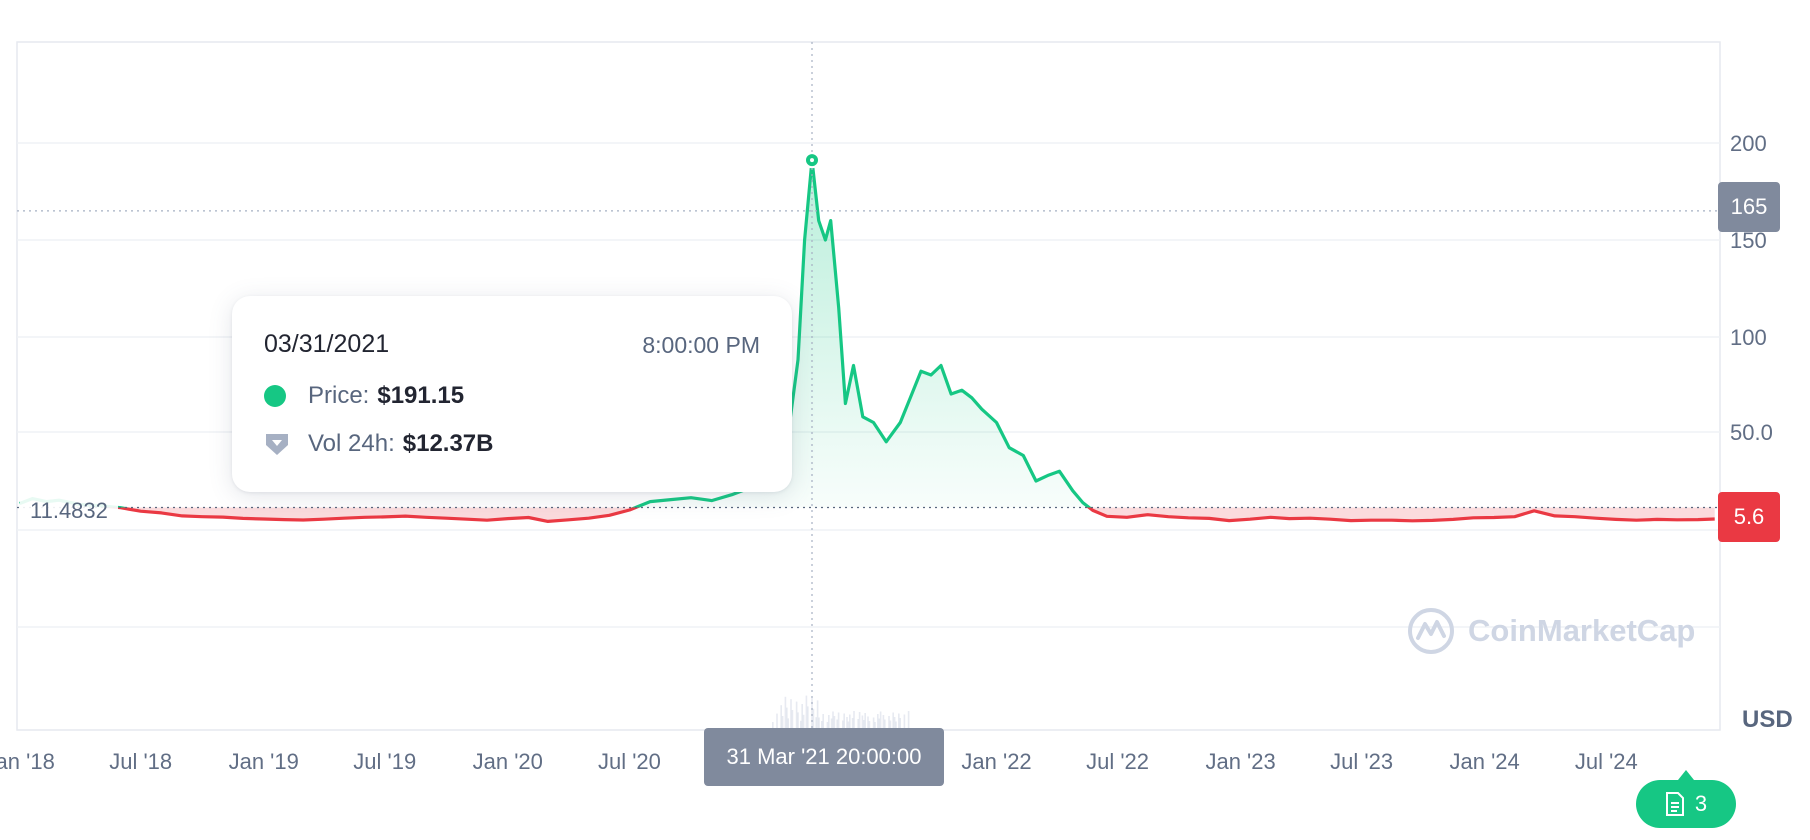 This screenshot has width=1810, height=840. What do you see at coordinates (1485, 761) in the screenshot?
I see `x-tick-label: Jan '24` at bounding box center [1485, 761].